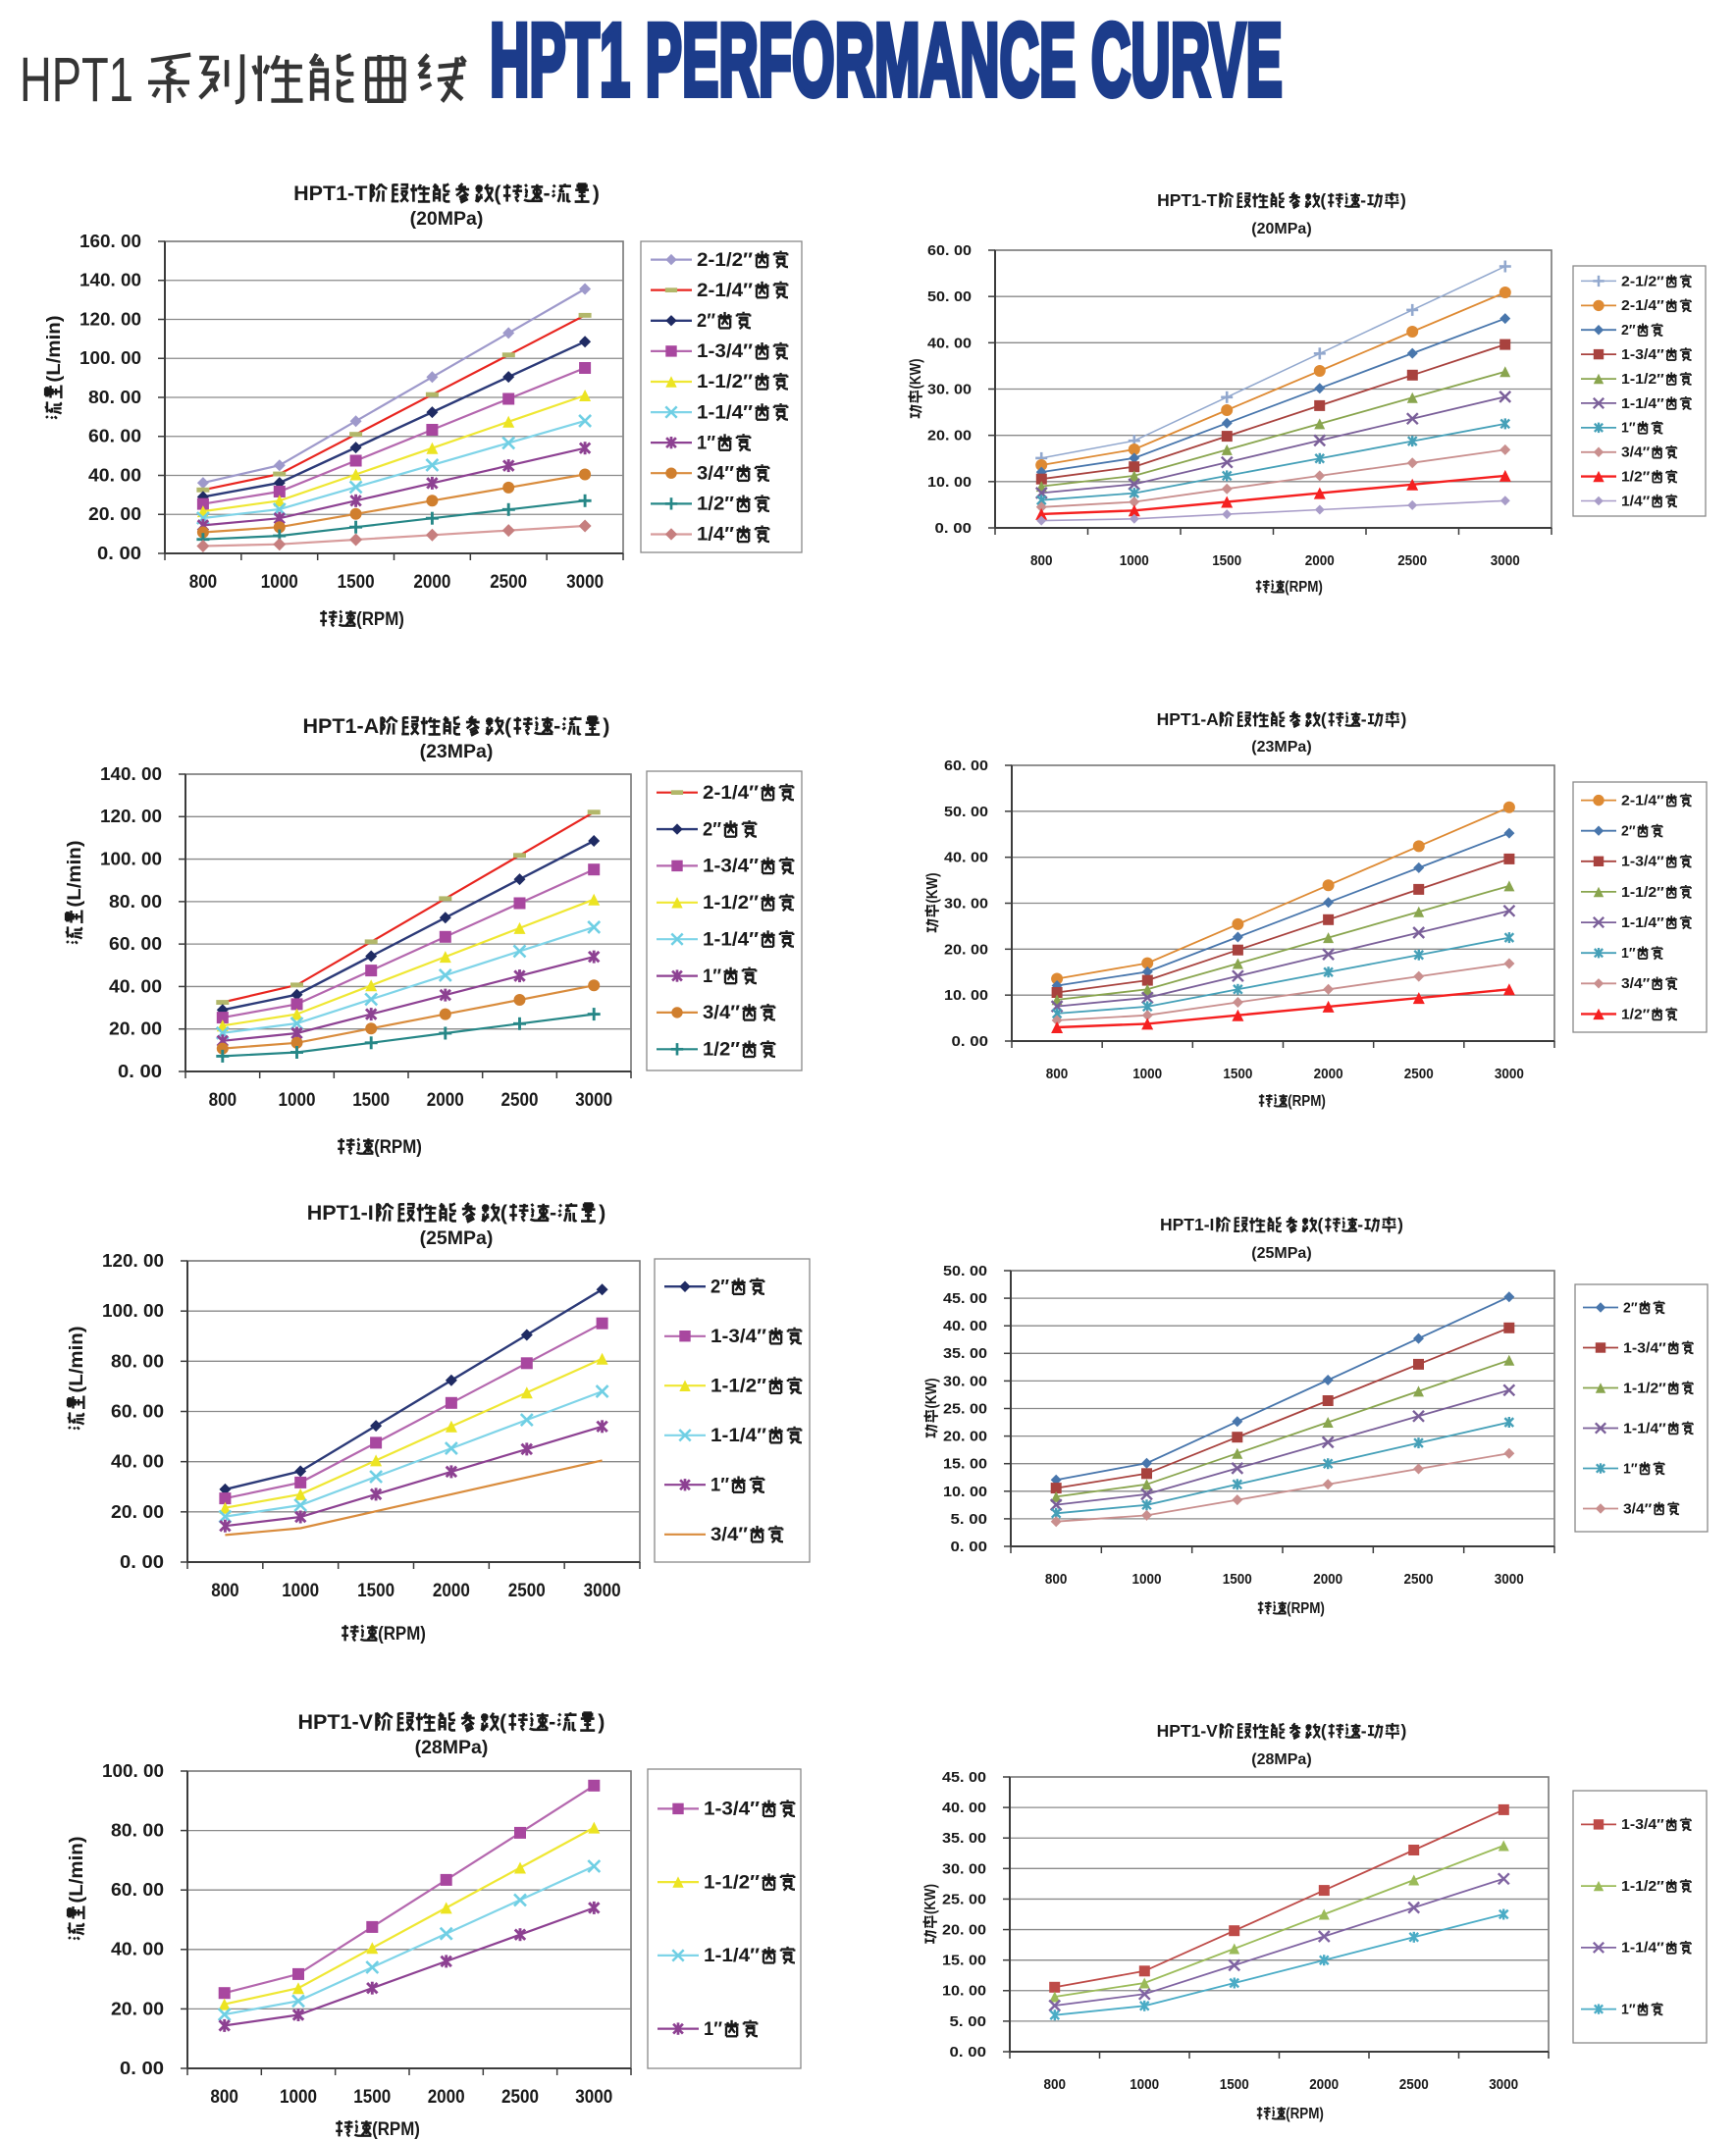 The width and height of the screenshot is (1736, 2140). What do you see at coordinates (131, 816) in the screenshot?
I see `svg-text: 120. 00` at bounding box center [131, 816].